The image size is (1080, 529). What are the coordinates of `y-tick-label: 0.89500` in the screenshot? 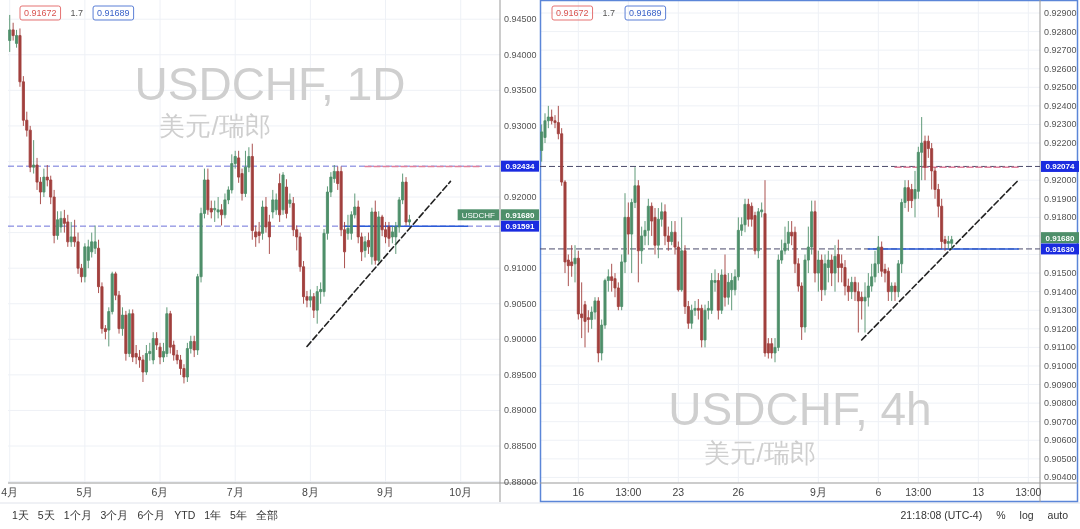 It's located at (520, 374).